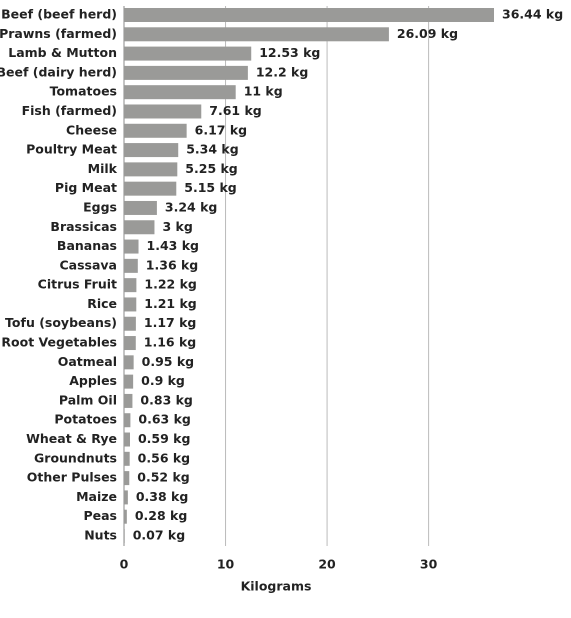 The height and width of the screenshot is (618, 571). I want to click on y-tick-label: Tofu (soybeans), so click(61, 322).